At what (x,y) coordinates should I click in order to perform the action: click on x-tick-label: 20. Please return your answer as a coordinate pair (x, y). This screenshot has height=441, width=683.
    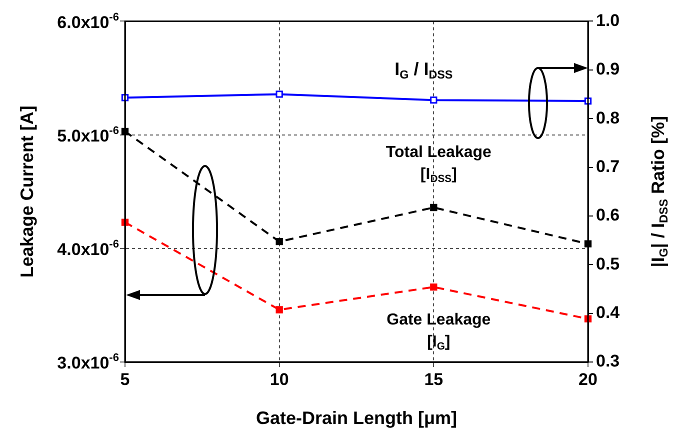
    Looking at the image, I should click on (588, 379).